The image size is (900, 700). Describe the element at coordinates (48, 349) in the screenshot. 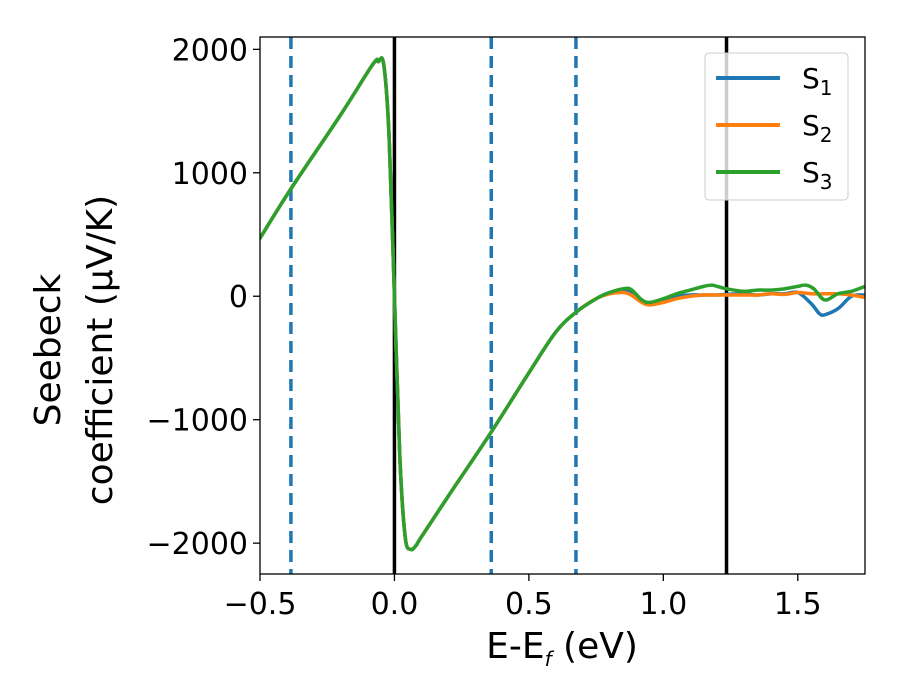

I see `y-axis-label-line1: Seebeck` at that location.